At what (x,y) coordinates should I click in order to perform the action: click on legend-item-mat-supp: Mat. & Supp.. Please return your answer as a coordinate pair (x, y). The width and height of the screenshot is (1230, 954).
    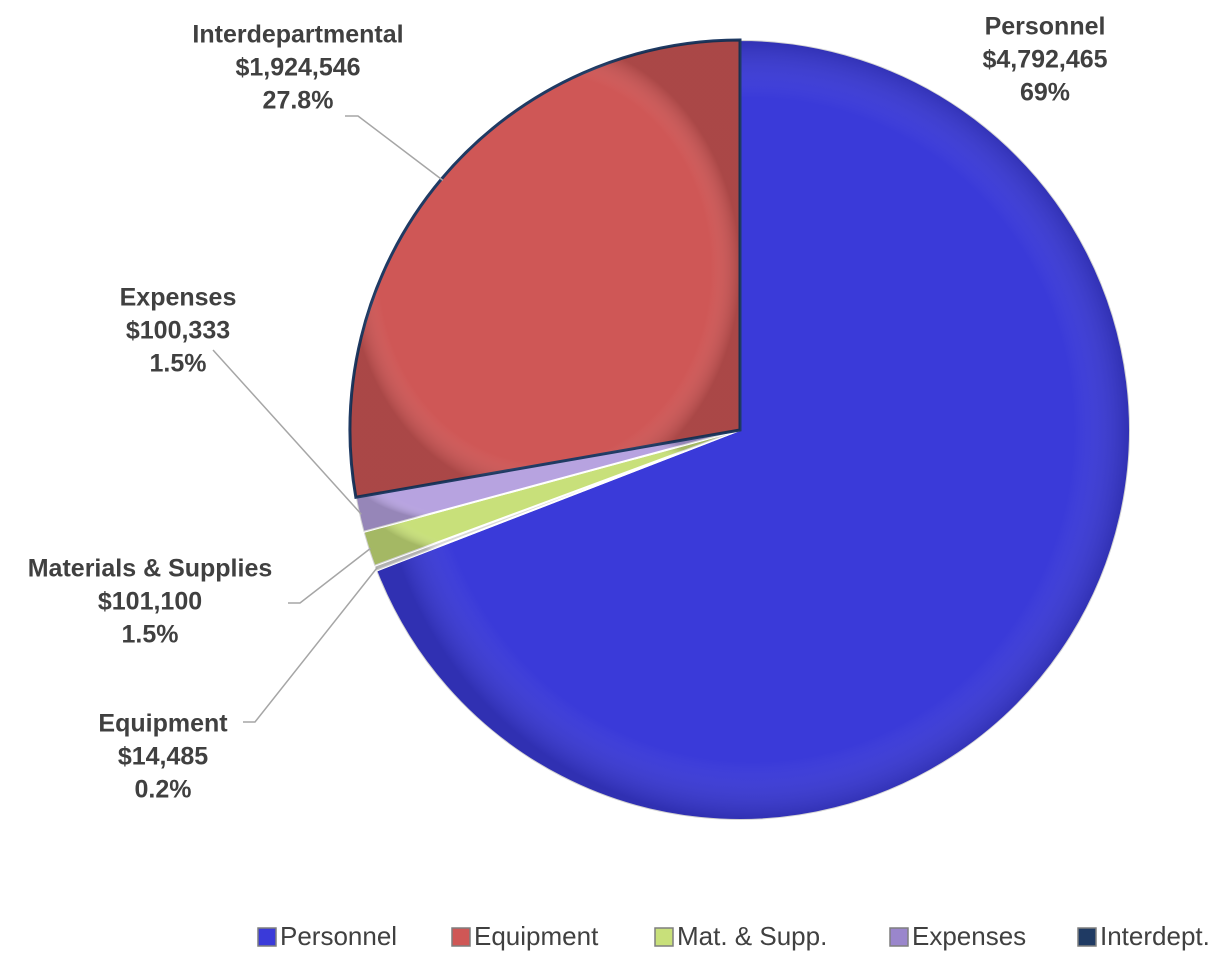
    Looking at the image, I should click on (740, 936).